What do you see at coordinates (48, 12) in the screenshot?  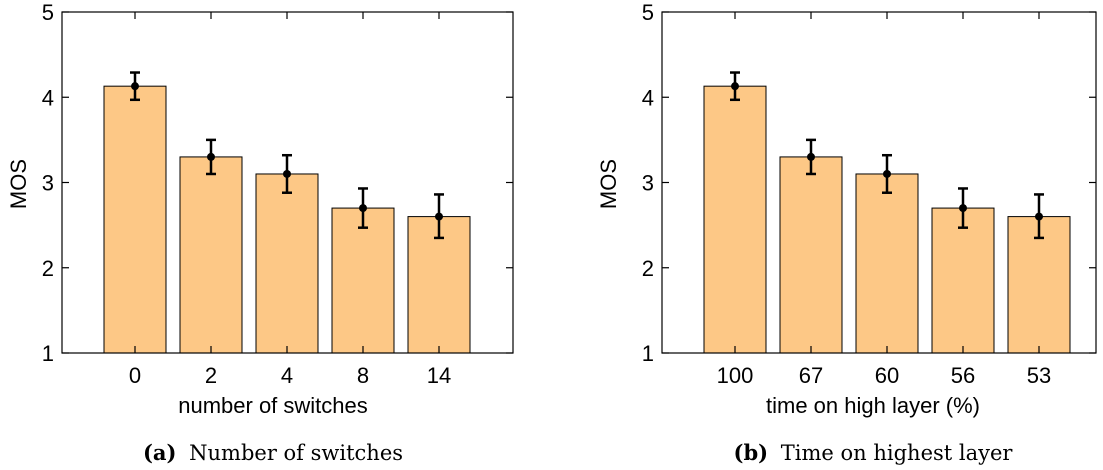 I see `ytick-label-a-4: 5` at bounding box center [48, 12].